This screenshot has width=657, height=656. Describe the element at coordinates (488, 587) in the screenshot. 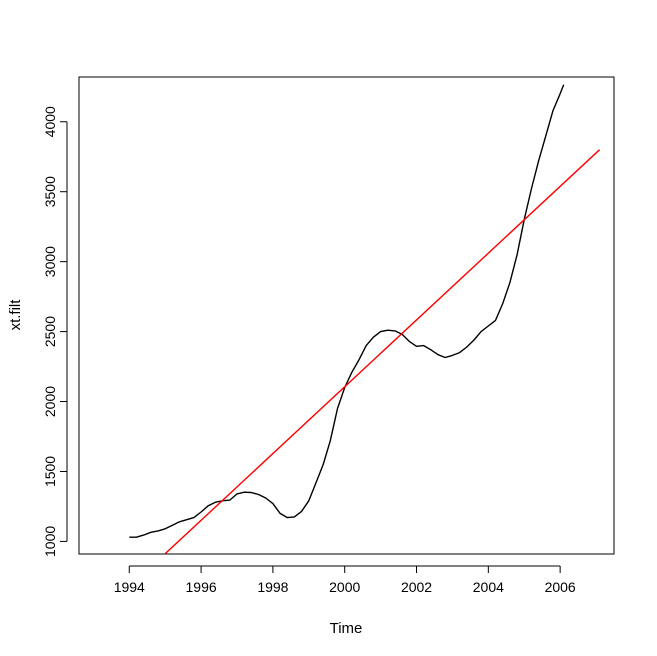

I see `x-tick-label: 2004` at that location.